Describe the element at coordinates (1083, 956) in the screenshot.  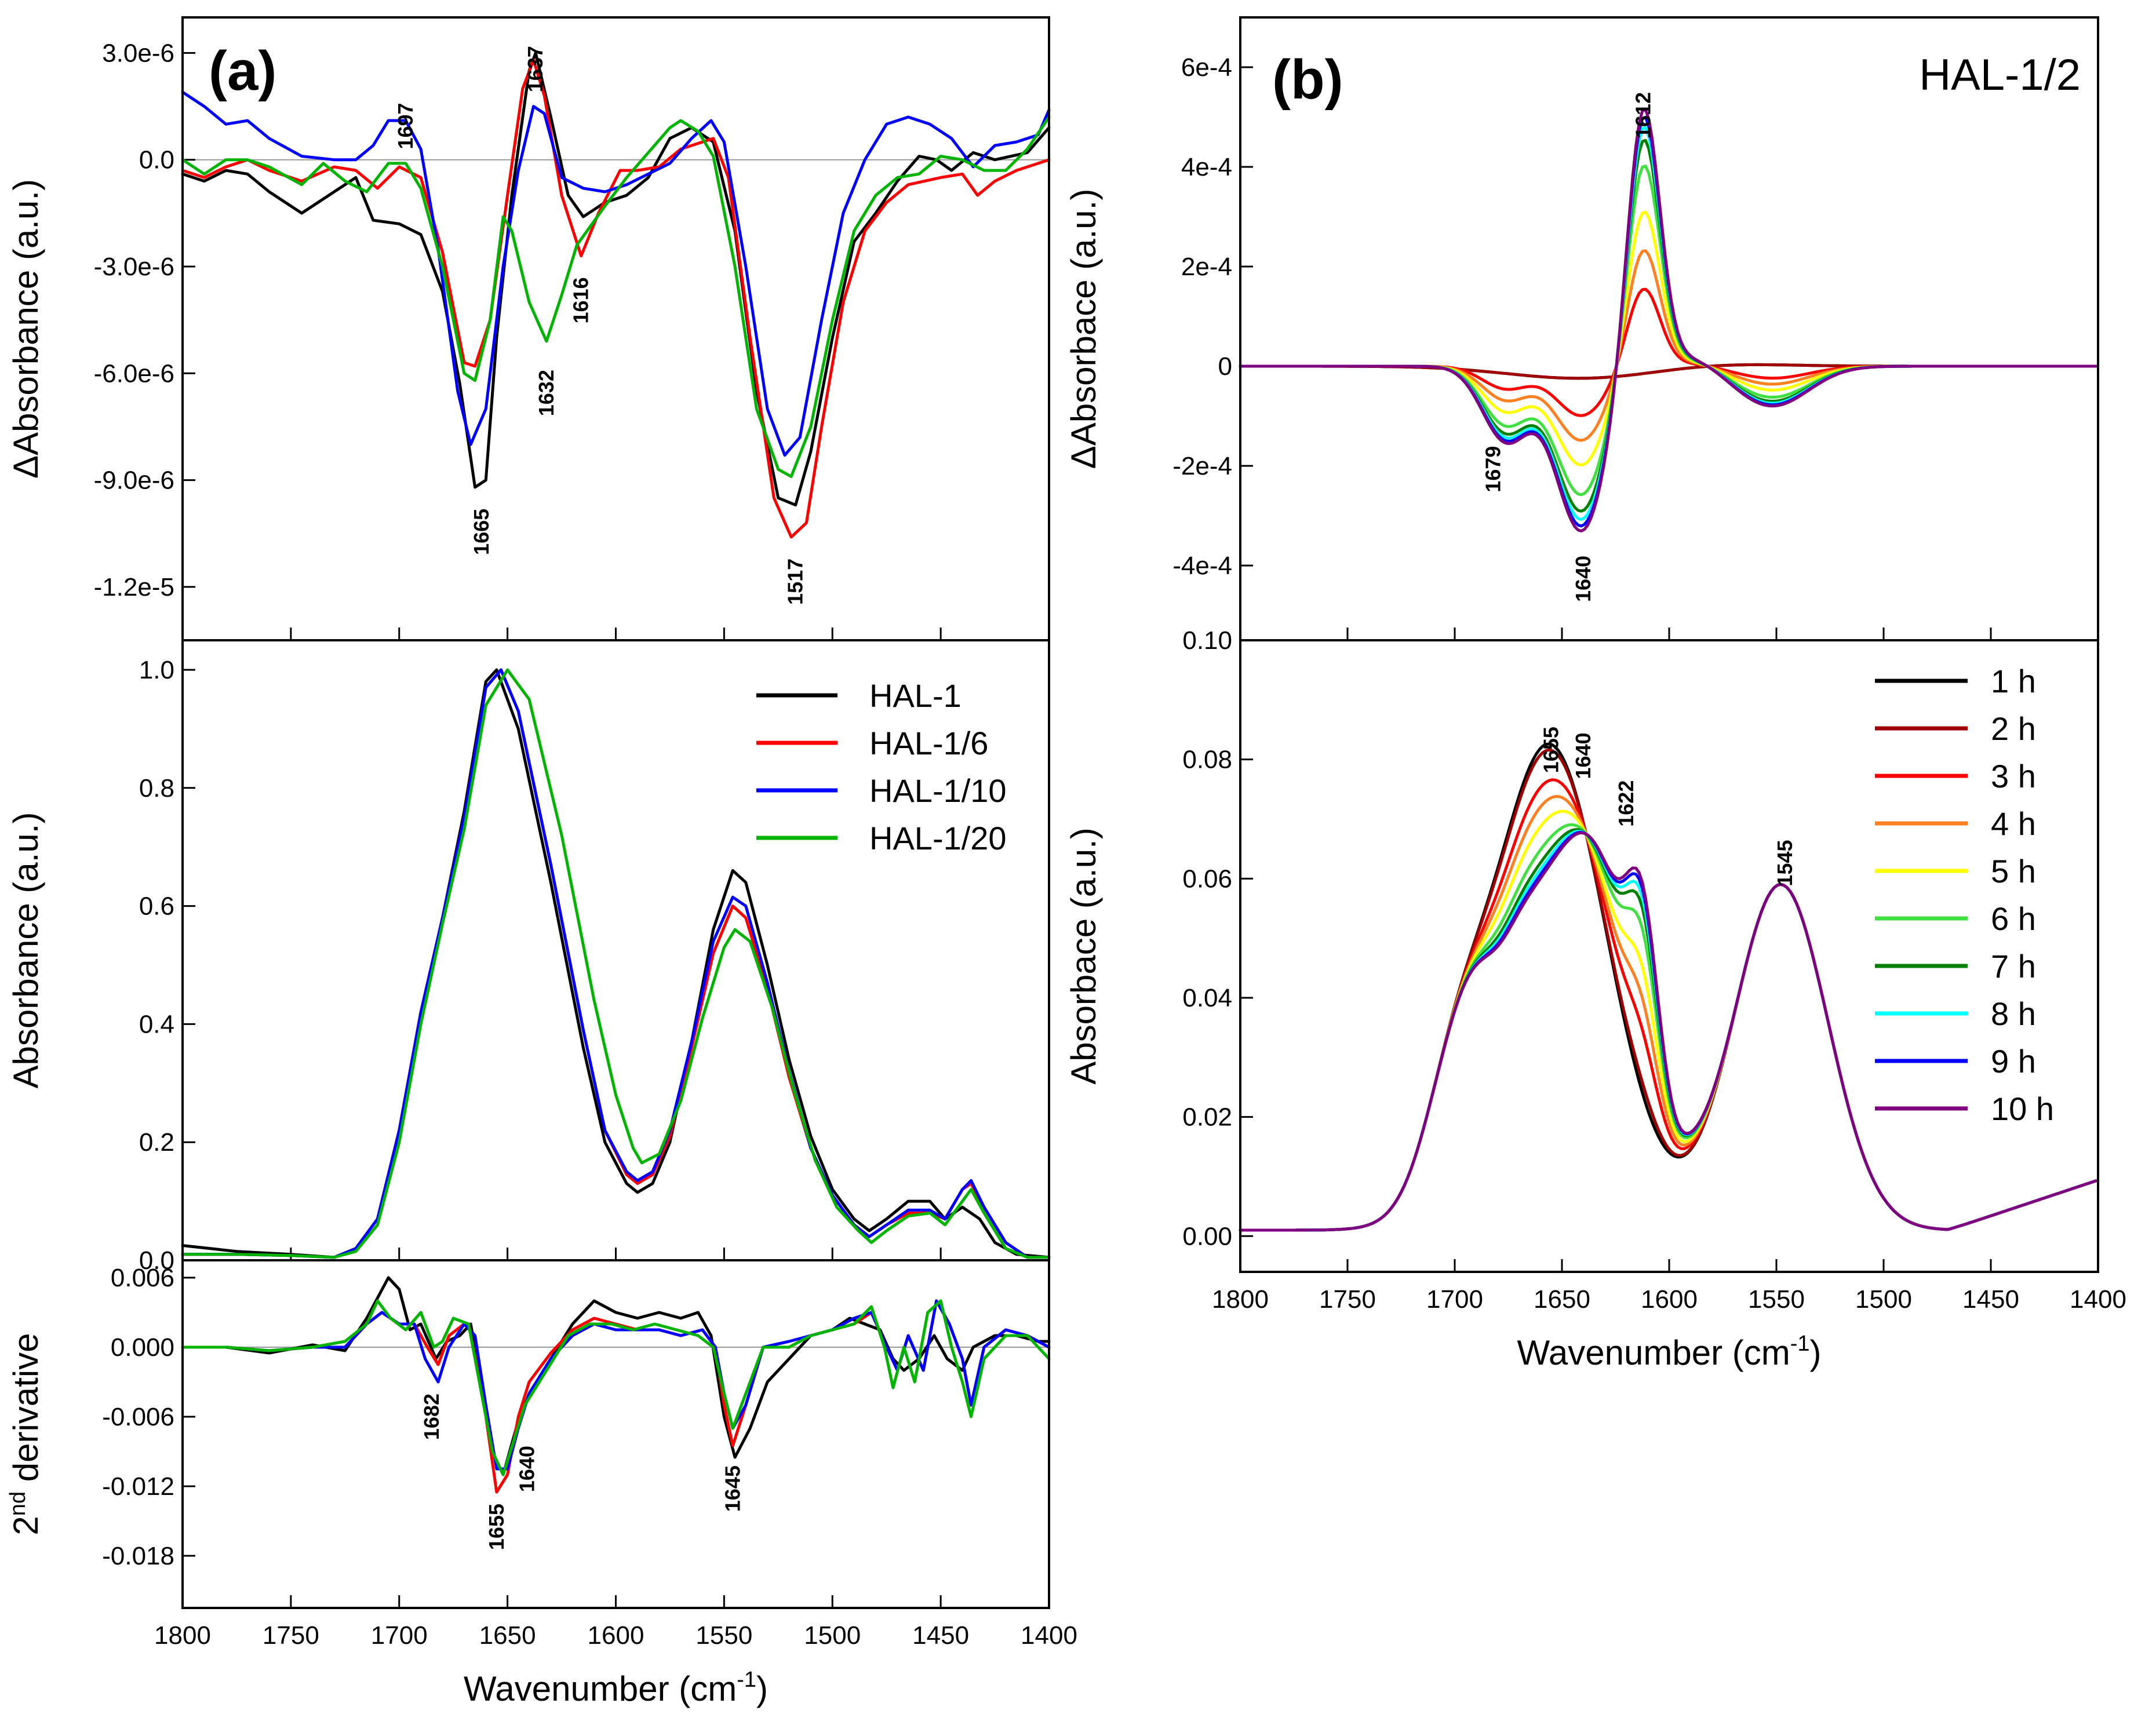
I see `y-axis-title: Absorbace (a.u.)` at that location.